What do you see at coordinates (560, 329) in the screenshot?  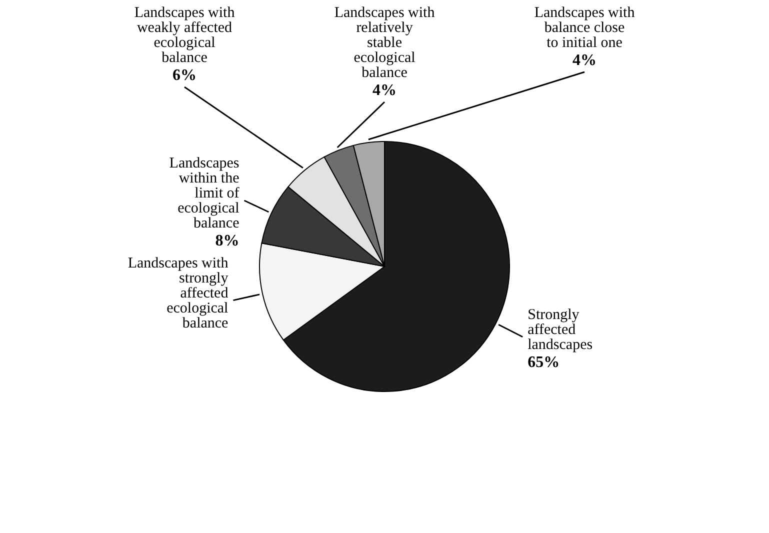 I see `slice-label: Strongly affected landscapes` at bounding box center [560, 329].